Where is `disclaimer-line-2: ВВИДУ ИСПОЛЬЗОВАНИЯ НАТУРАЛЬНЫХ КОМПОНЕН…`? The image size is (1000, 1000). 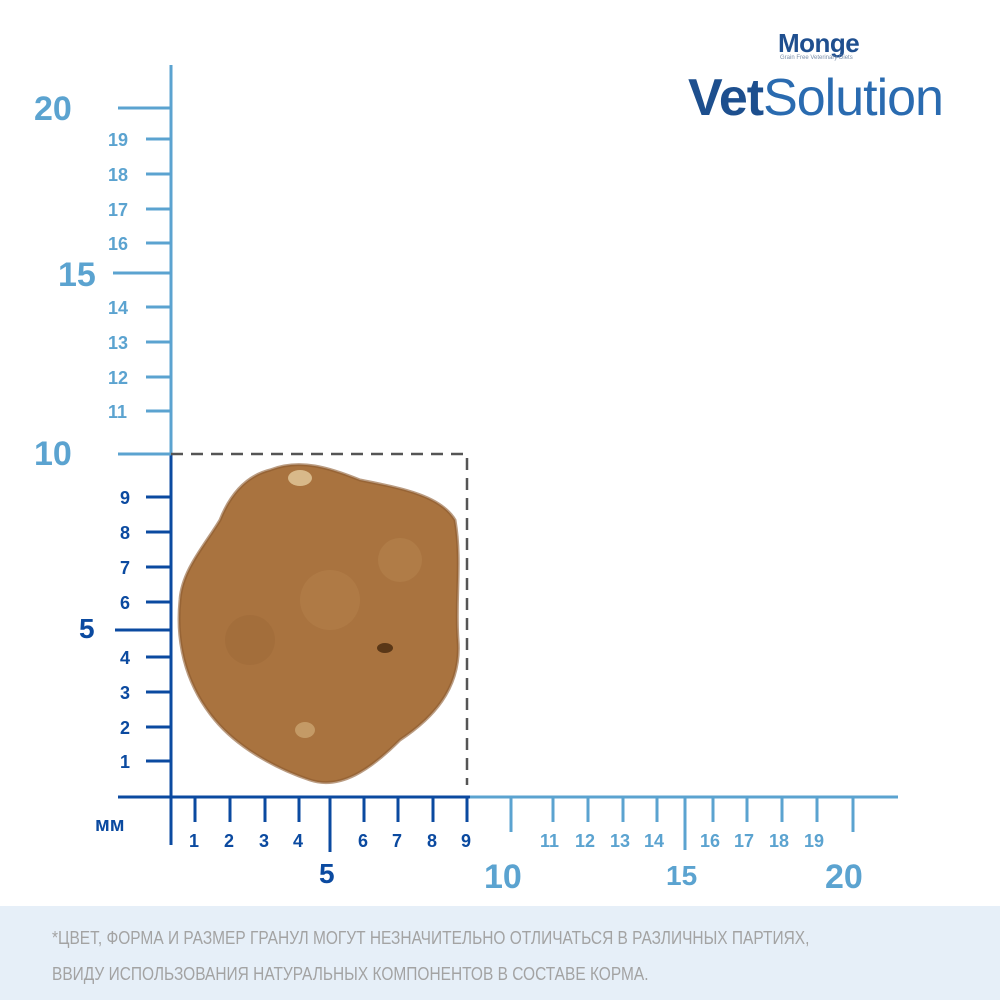
disclaimer-line-2: ВВИДУ ИСПОЛЬЗОВАНИЯ НАТУРАЛЬНЫХ КОМПОНЕН… is located at coordinates (350, 974).